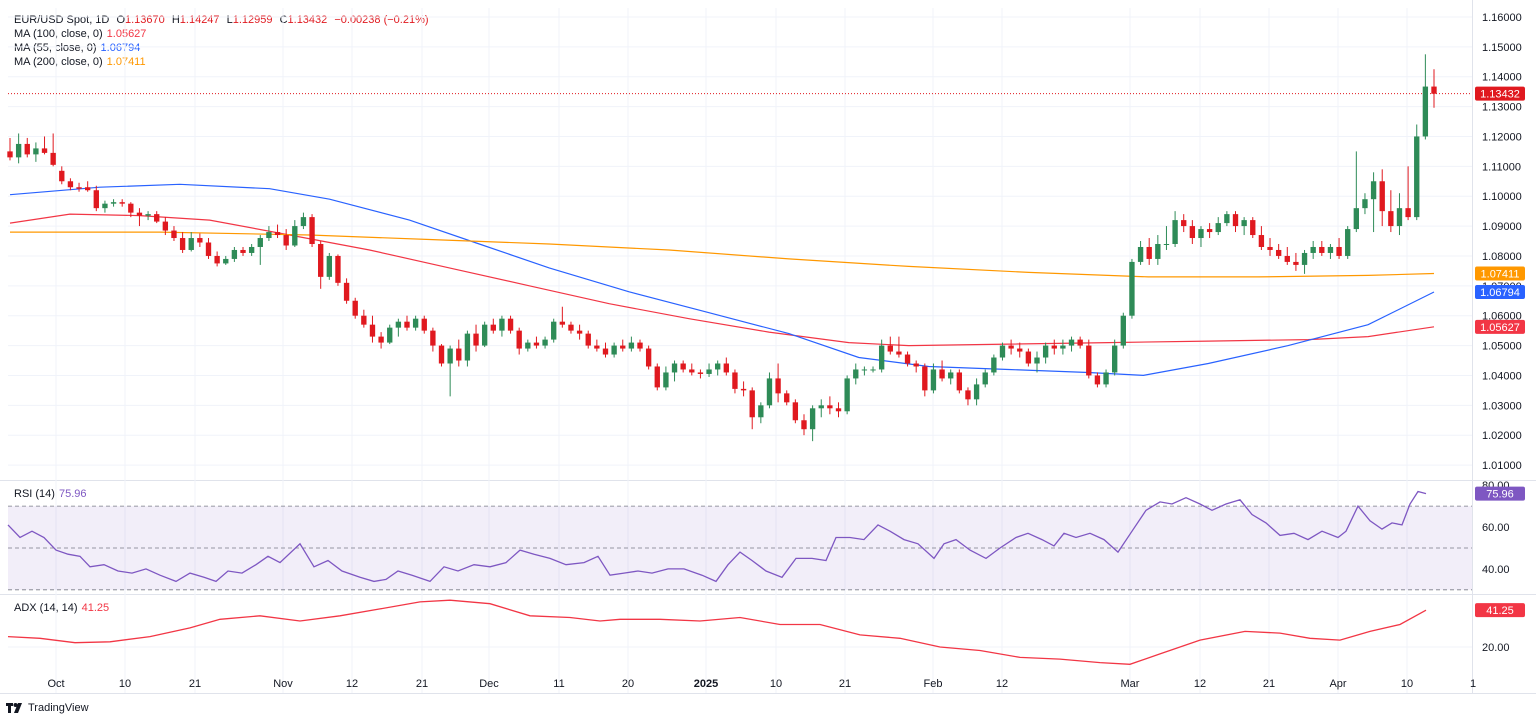 The height and width of the screenshot is (722, 1536). Describe the element at coordinates (1502, 317) in the screenshot. I see `y-tick-label: 1.06000` at that location.